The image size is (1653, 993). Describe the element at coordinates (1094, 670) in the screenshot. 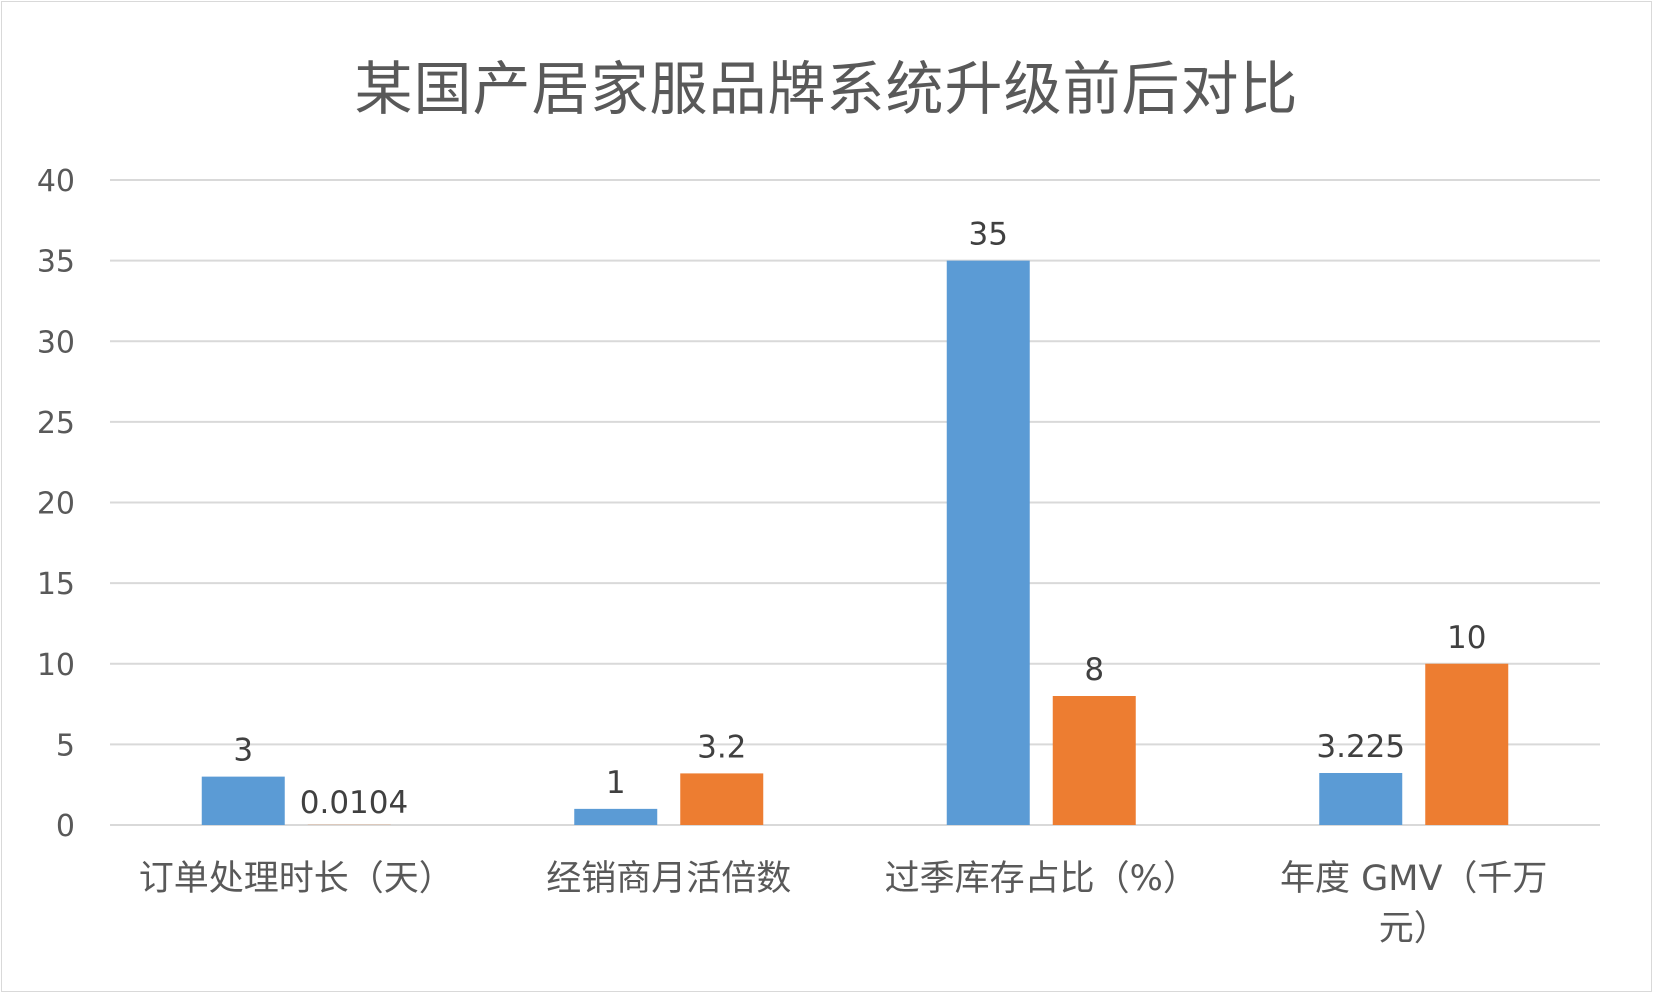

I see `data-label: 8` at that location.